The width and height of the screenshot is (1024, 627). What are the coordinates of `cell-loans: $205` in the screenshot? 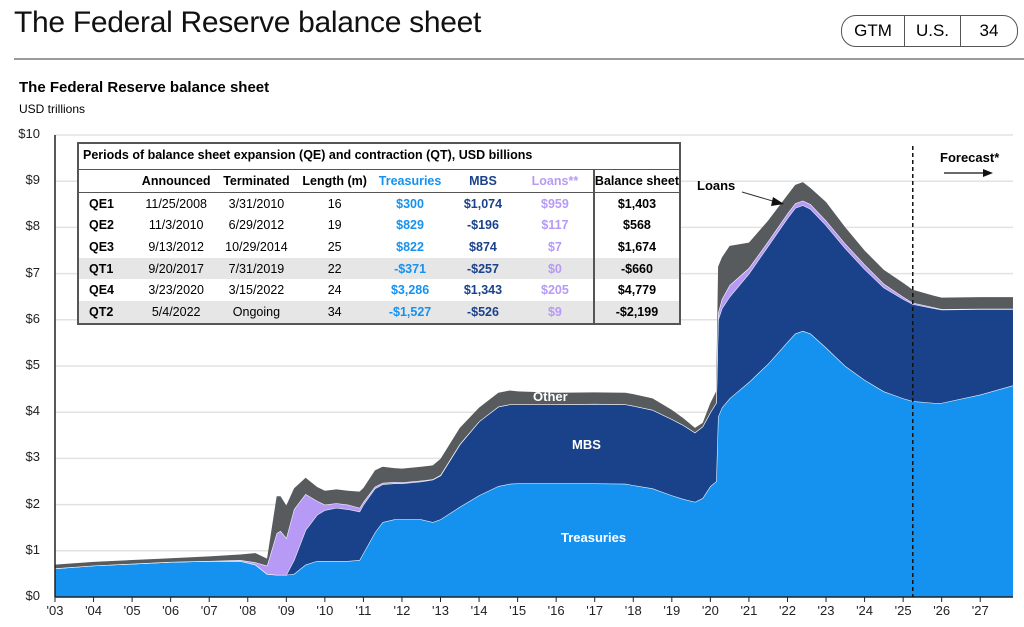 It's located at (555, 290).